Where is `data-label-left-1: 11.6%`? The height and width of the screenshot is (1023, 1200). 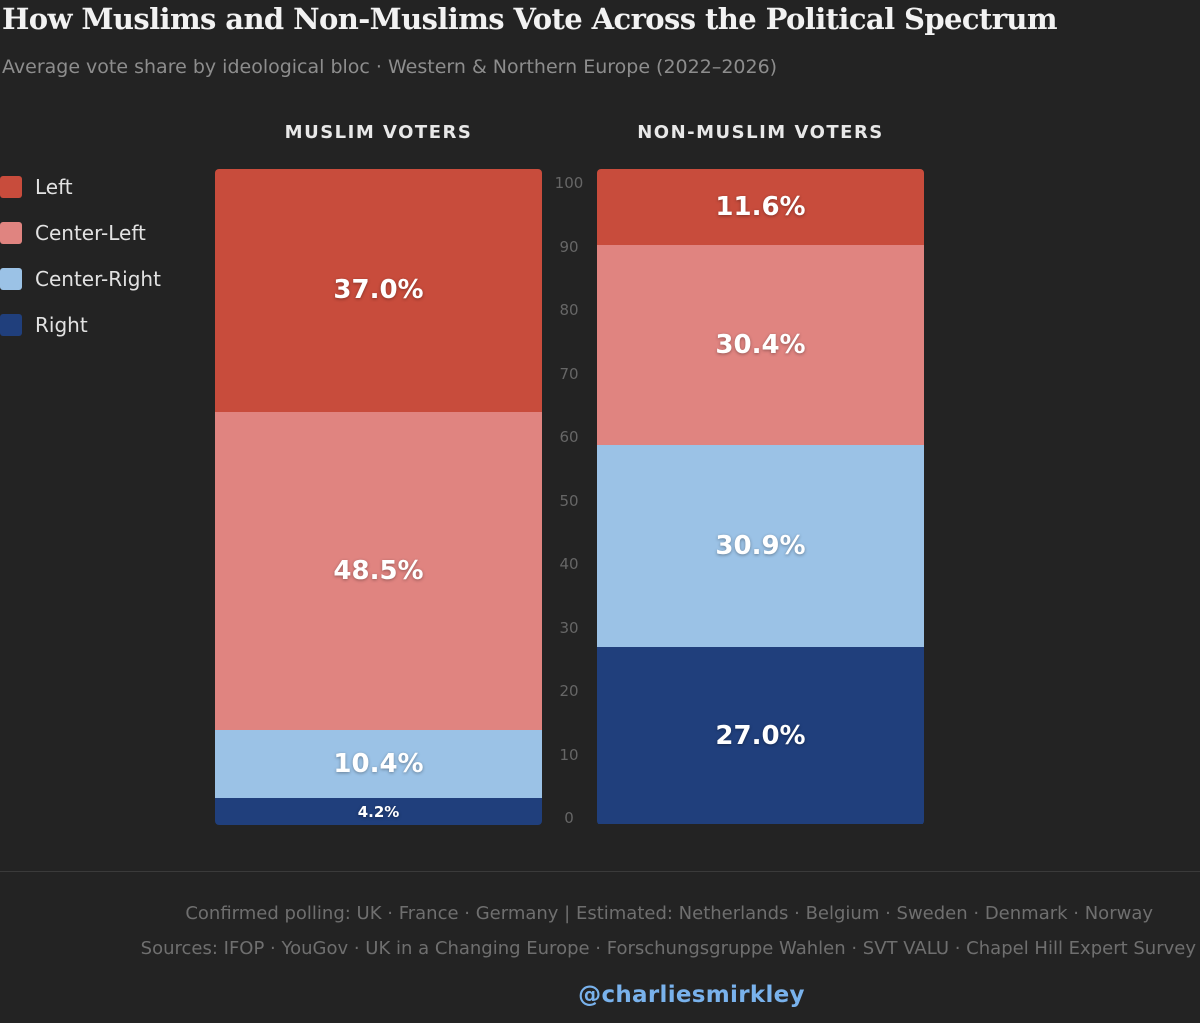 data-label-left-1: 11.6% is located at coordinates (760, 207).